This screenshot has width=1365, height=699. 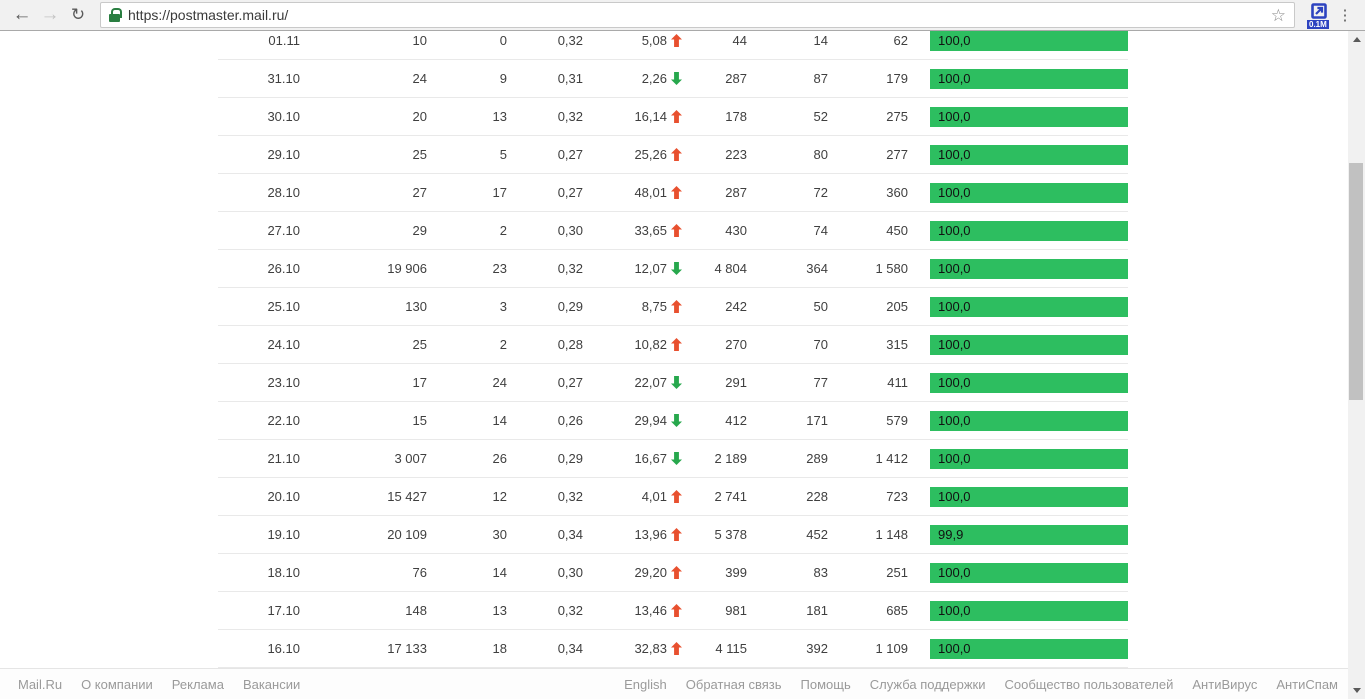 I want to click on cell-delta: 13,96, so click(x=632, y=534).